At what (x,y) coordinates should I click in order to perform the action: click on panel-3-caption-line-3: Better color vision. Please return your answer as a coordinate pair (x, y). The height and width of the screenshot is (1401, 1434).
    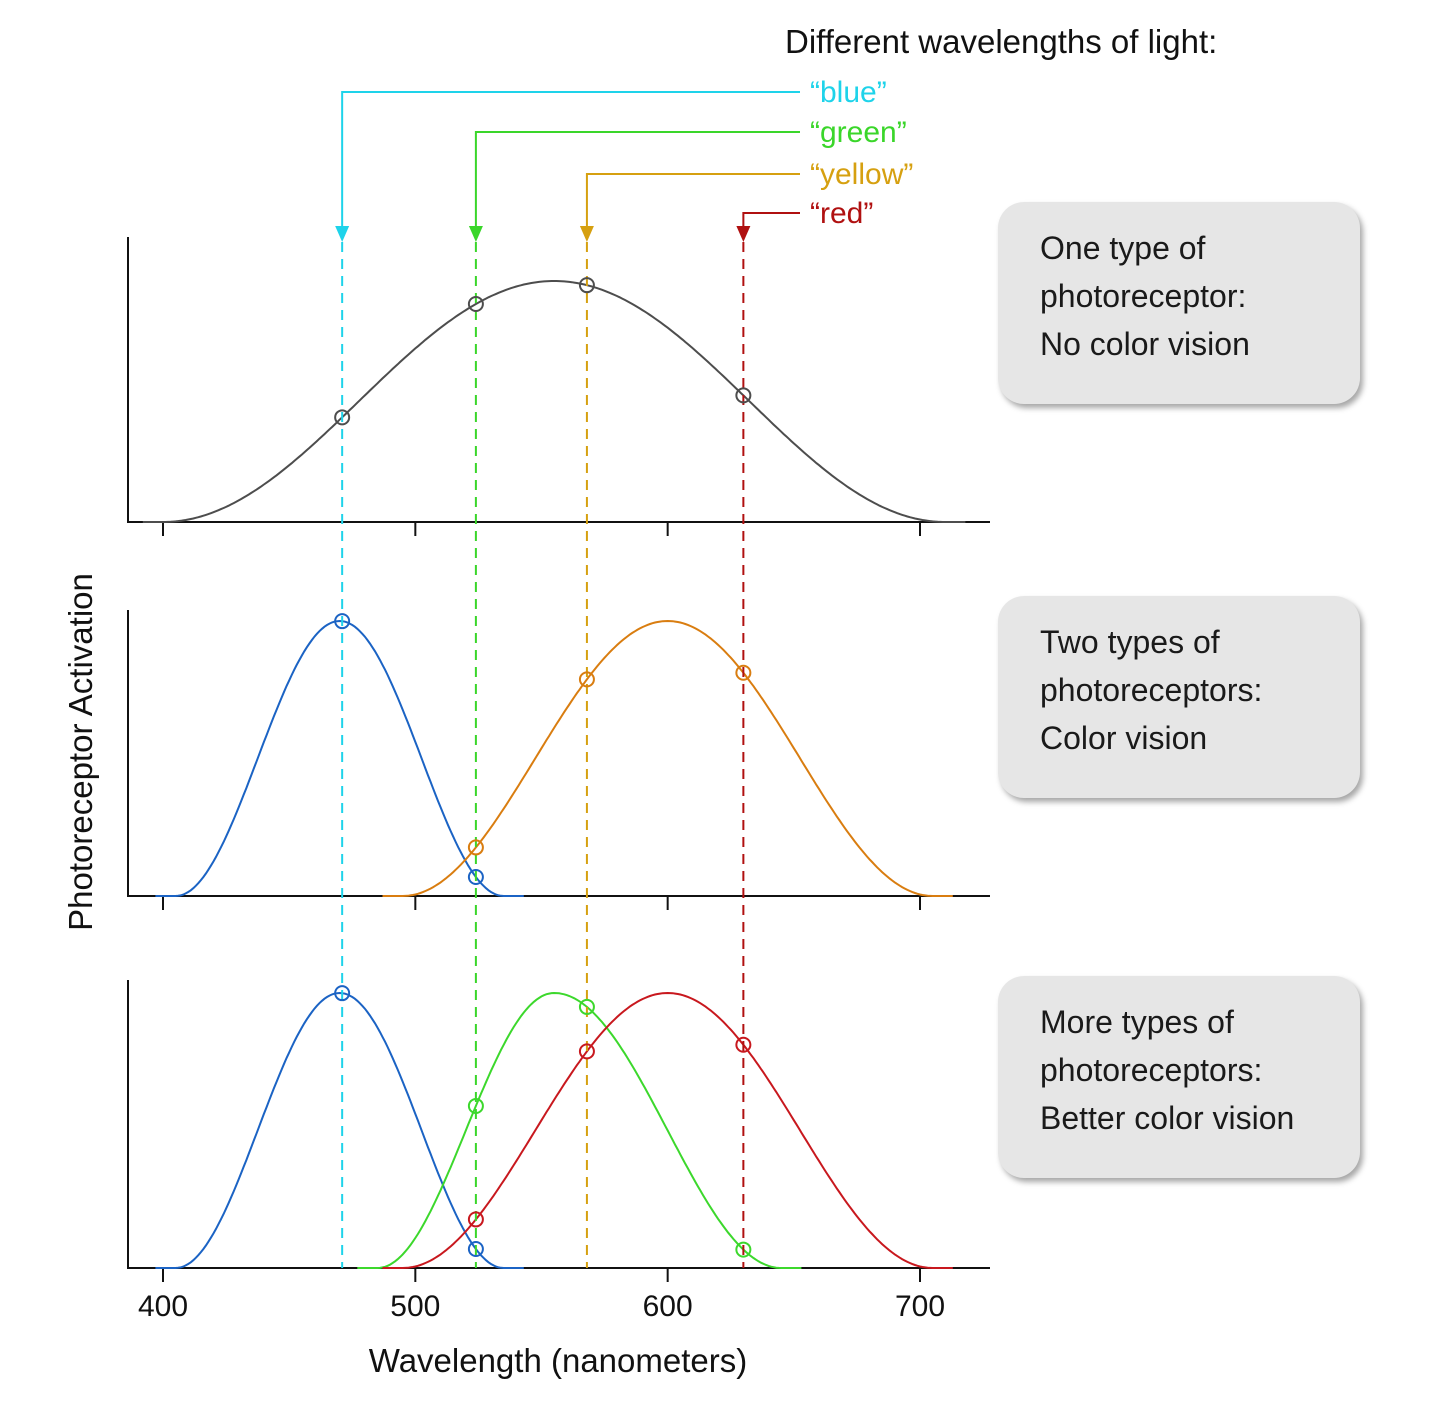
    Looking at the image, I should click on (1167, 1118).